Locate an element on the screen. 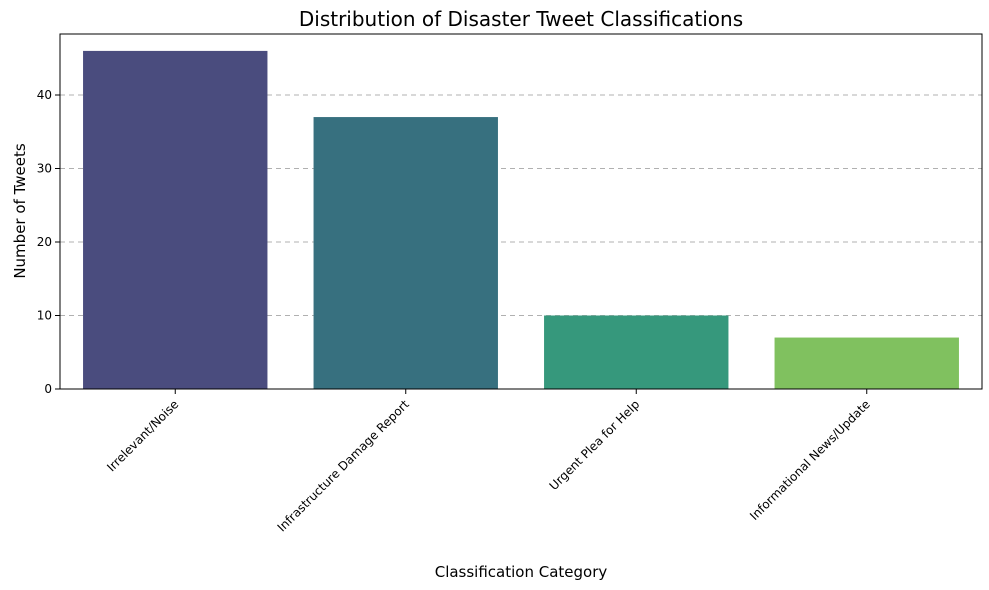 The height and width of the screenshot is (590, 989). y-axis-ticks: 0 10 20 30 40 is located at coordinates (48, 242).